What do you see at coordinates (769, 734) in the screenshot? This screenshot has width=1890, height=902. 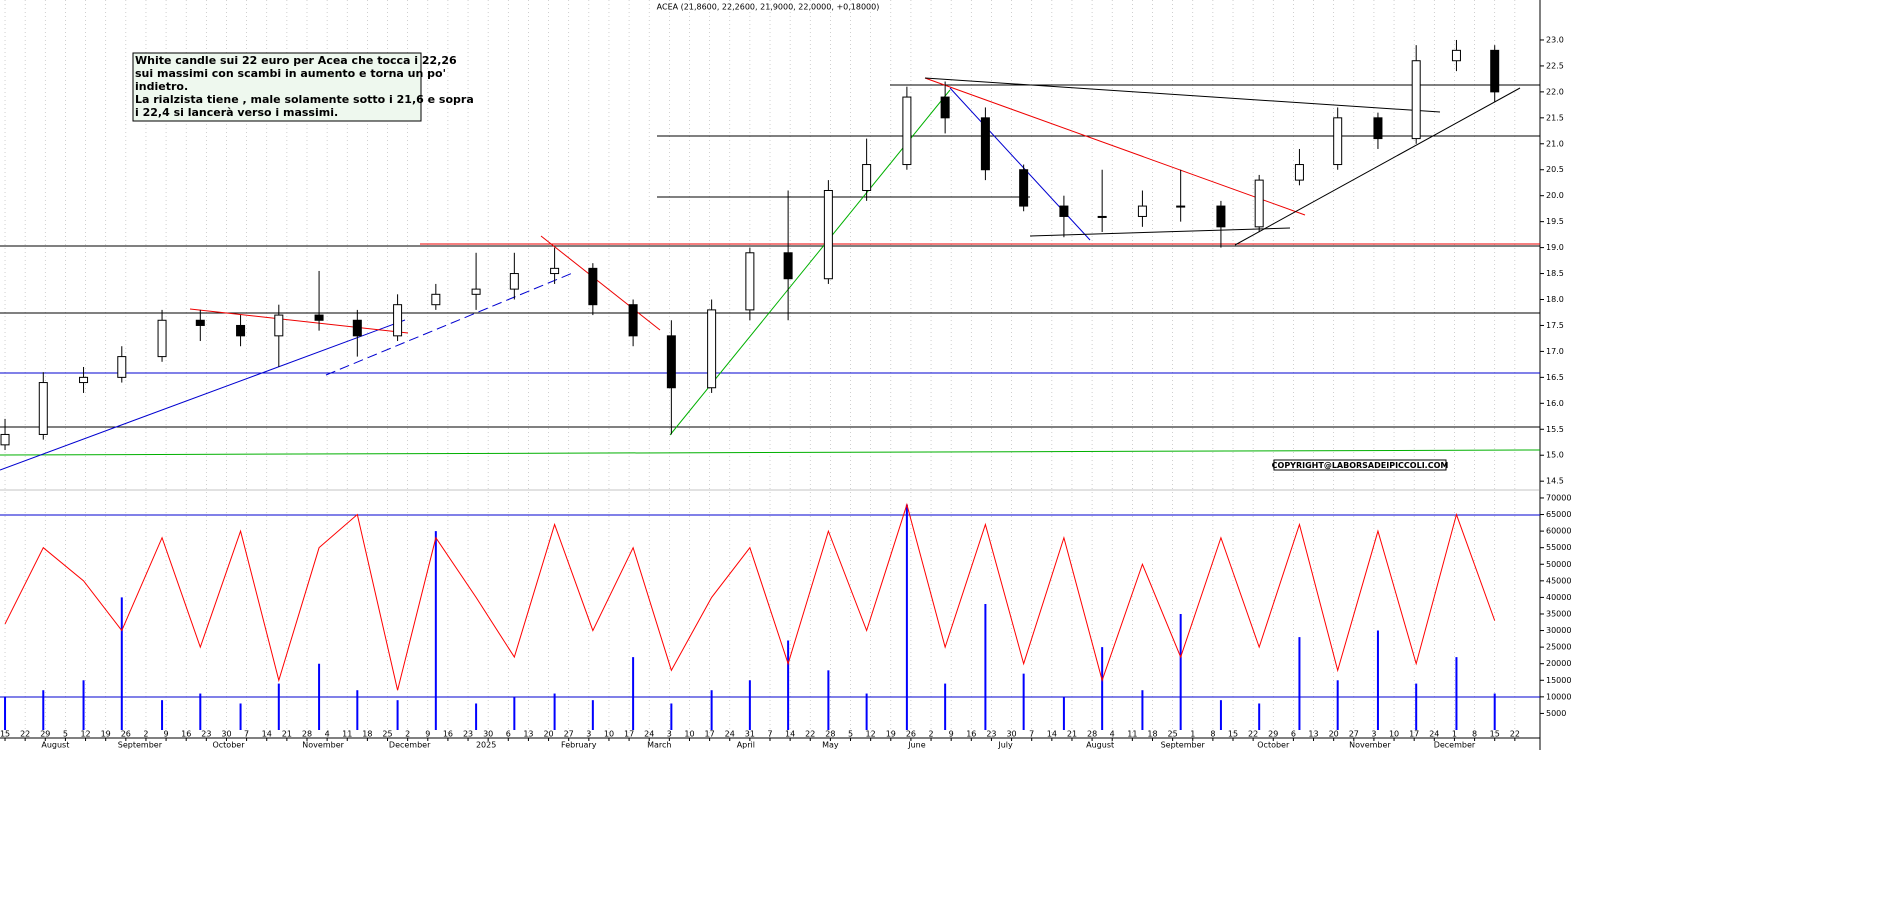 I see `x-tick-label: 7` at bounding box center [769, 734].